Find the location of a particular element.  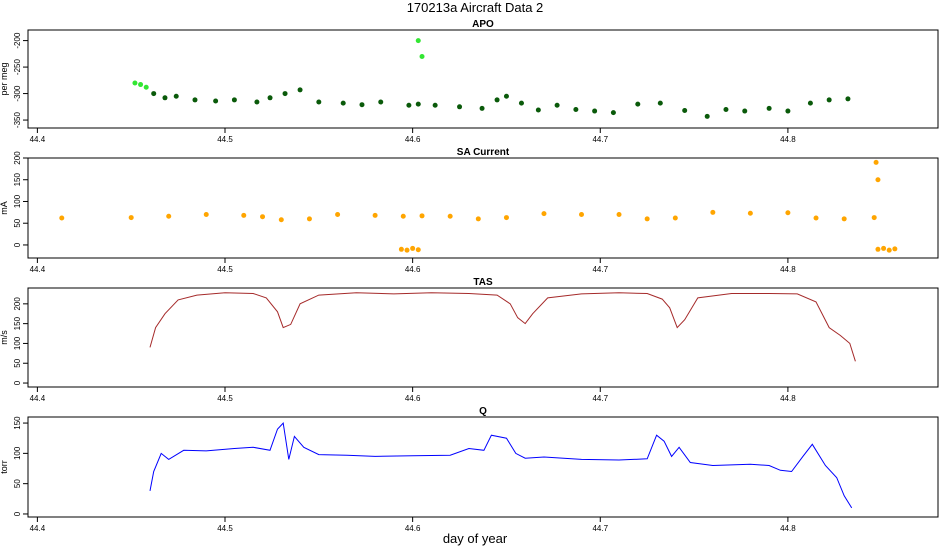

y-axis-label: mA is located at coordinates (4, 208).